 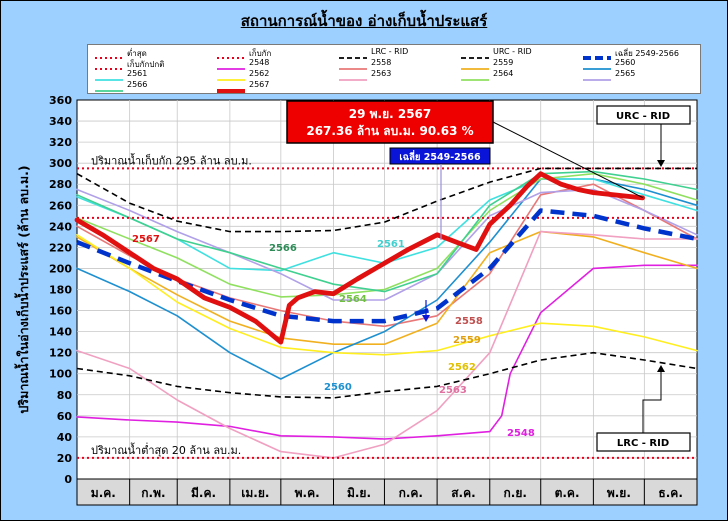 What do you see at coordinates (364, 21) in the screenshot?
I see `chart-title: สถานการณ์น้ำของ อ่างเก็บน้ำประแสร์` at bounding box center [364, 21].